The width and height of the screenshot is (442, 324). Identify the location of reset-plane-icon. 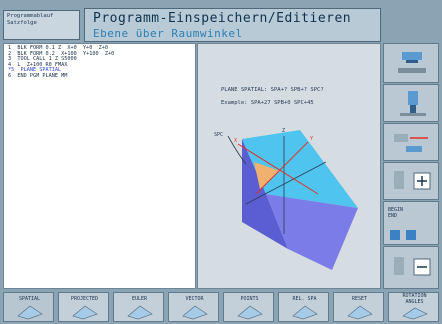
(360, 312).